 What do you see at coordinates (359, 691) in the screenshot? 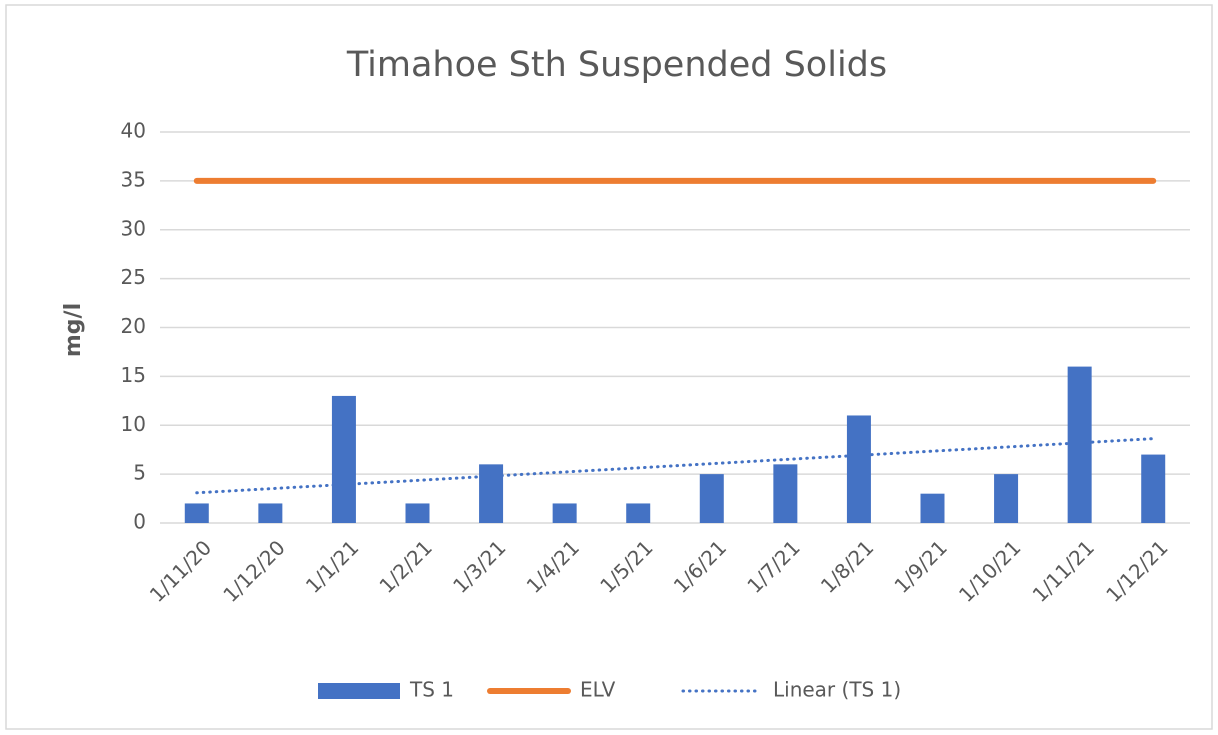
I see `legend-swatch` at bounding box center [359, 691].